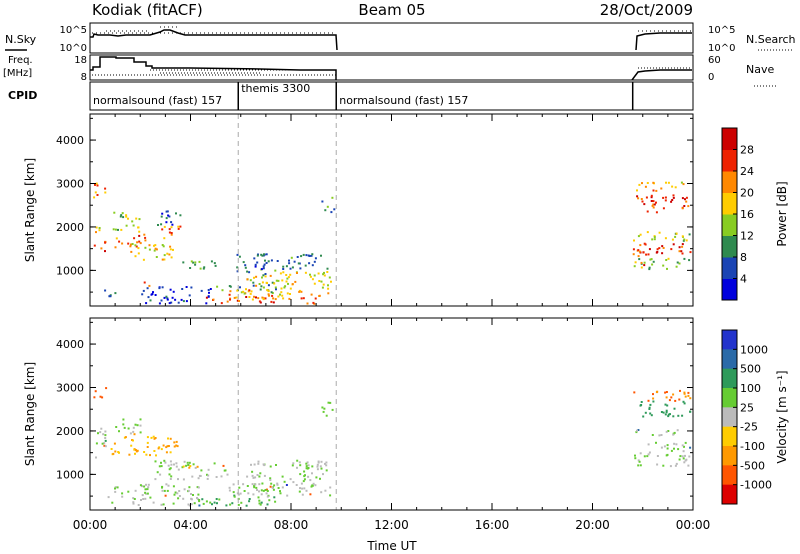 The image size is (800, 554). I want to click on colorbar-tick-label: 28, so click(747, 150).